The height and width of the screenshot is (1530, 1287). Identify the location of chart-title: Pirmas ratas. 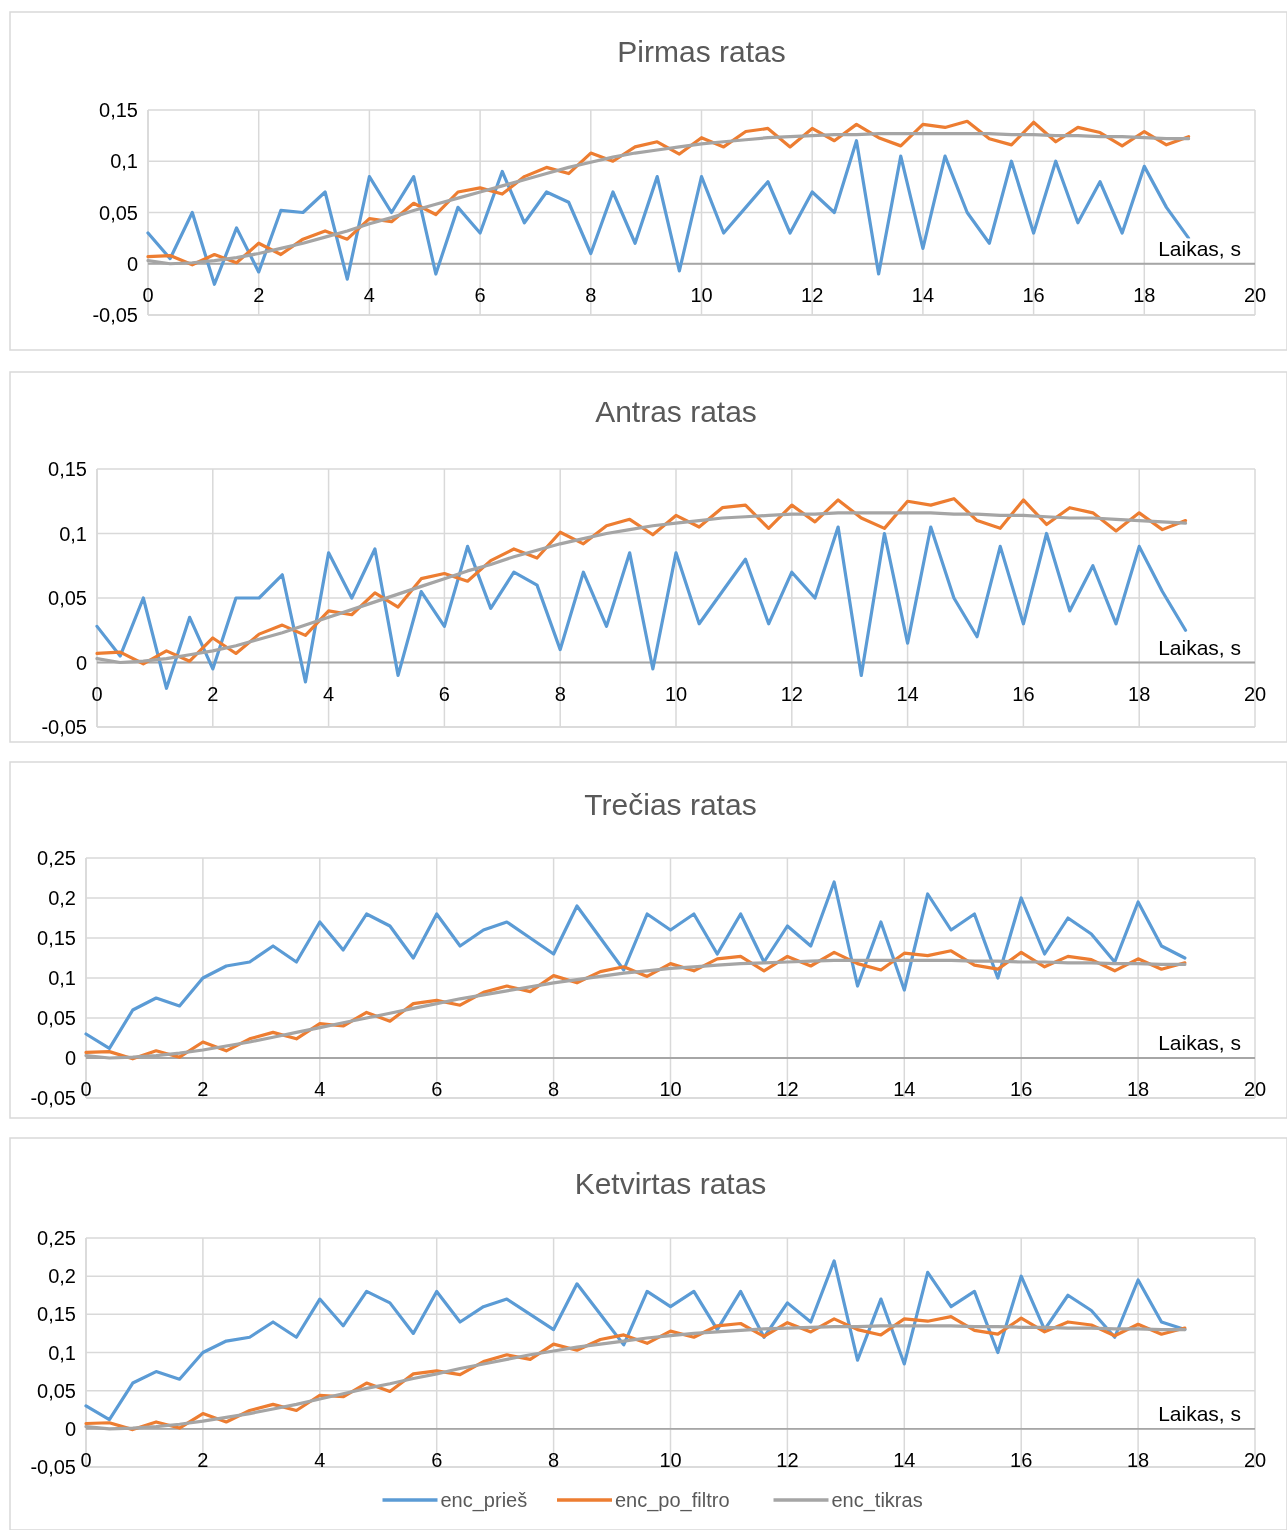
(701, 51).